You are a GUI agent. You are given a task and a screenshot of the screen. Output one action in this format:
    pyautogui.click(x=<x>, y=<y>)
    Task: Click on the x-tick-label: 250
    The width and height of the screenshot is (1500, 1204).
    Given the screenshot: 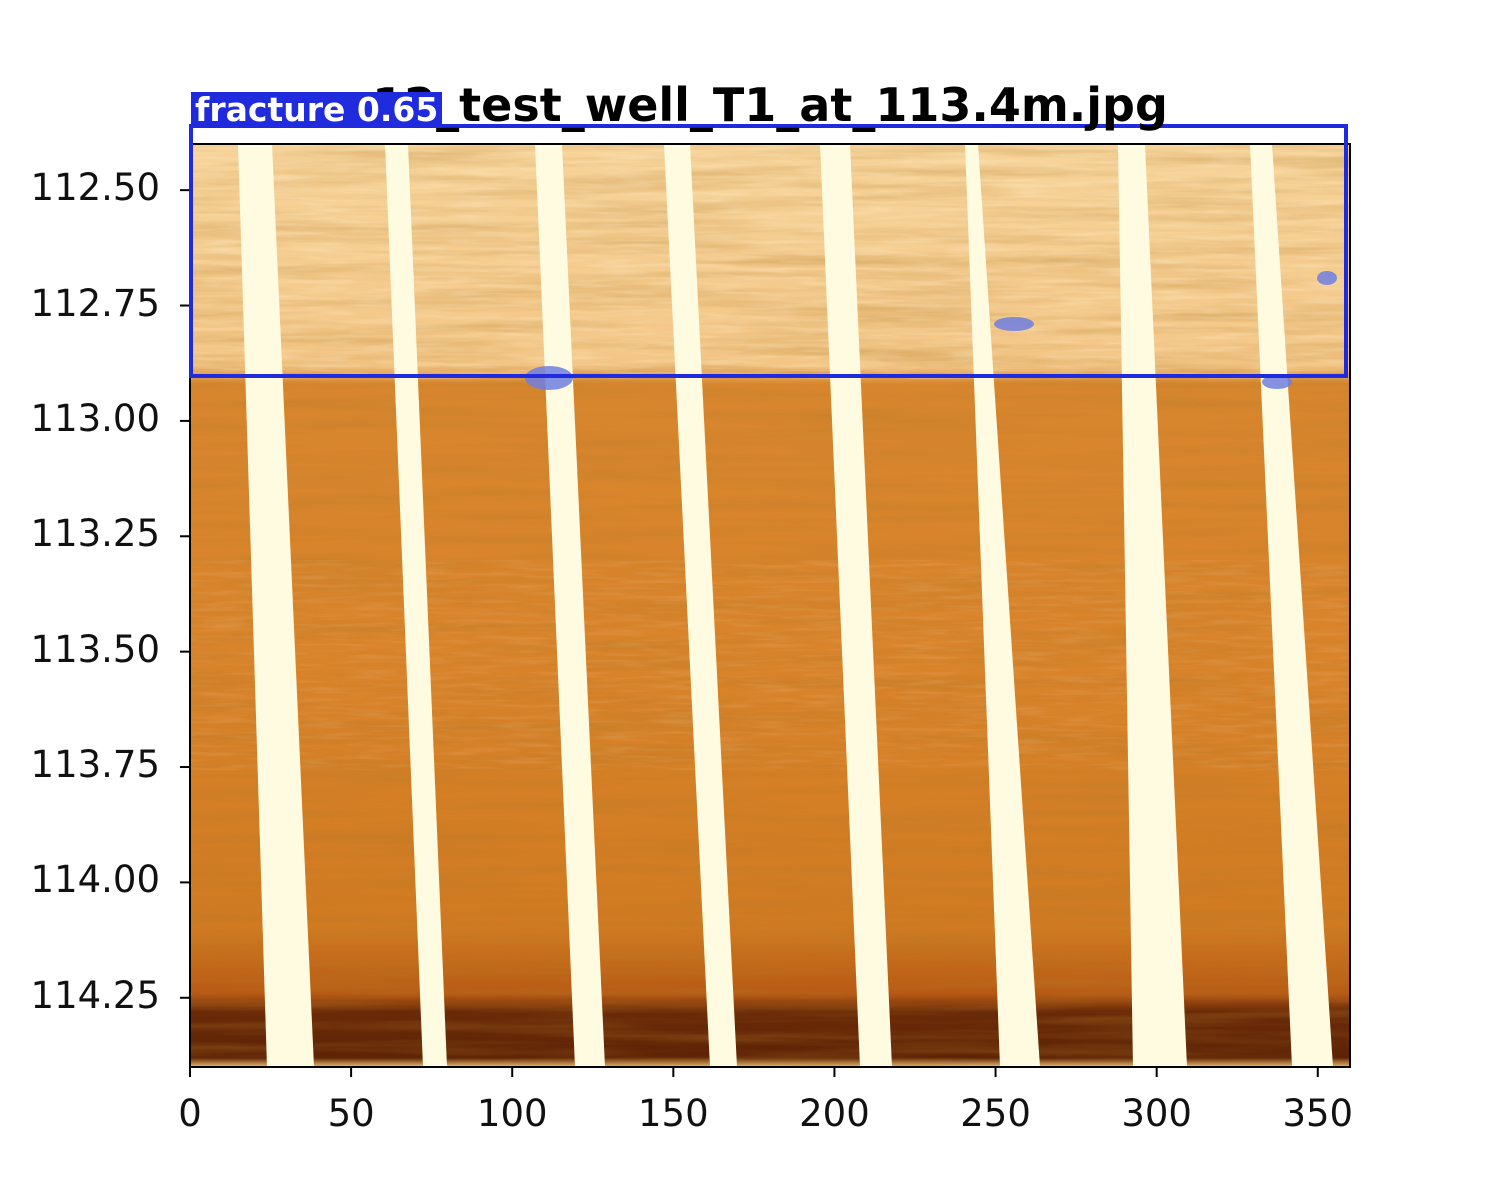 What is the action you would take?
    pyautogui.click(x=995, y=1113)
    